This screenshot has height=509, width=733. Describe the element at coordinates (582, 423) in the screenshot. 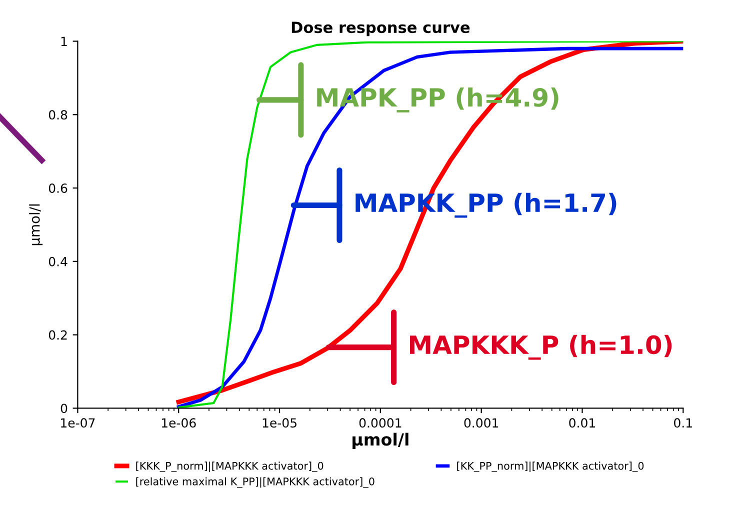

I see `x-tick-label: 0.01` at that location.